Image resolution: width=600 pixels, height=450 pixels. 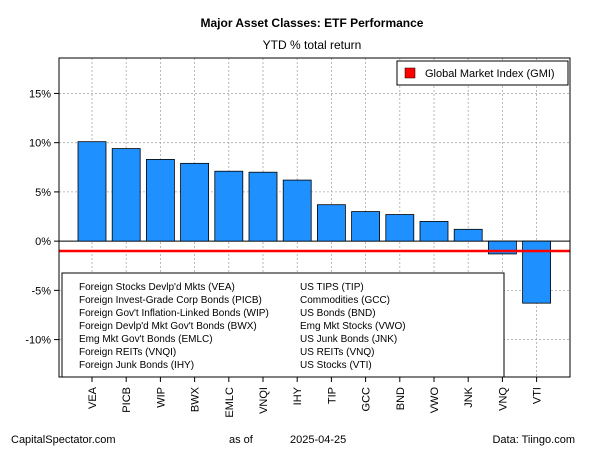 I want to click on y-tick-label: -5%, so click(x=41, y=291).